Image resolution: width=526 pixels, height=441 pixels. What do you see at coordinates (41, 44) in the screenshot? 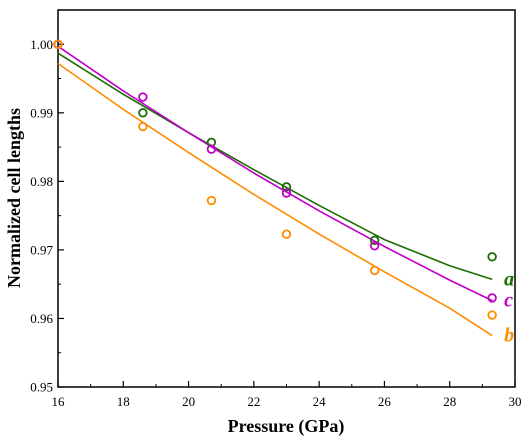
I see `y-tick-label: 1.00` at bounding box center [41, 44].